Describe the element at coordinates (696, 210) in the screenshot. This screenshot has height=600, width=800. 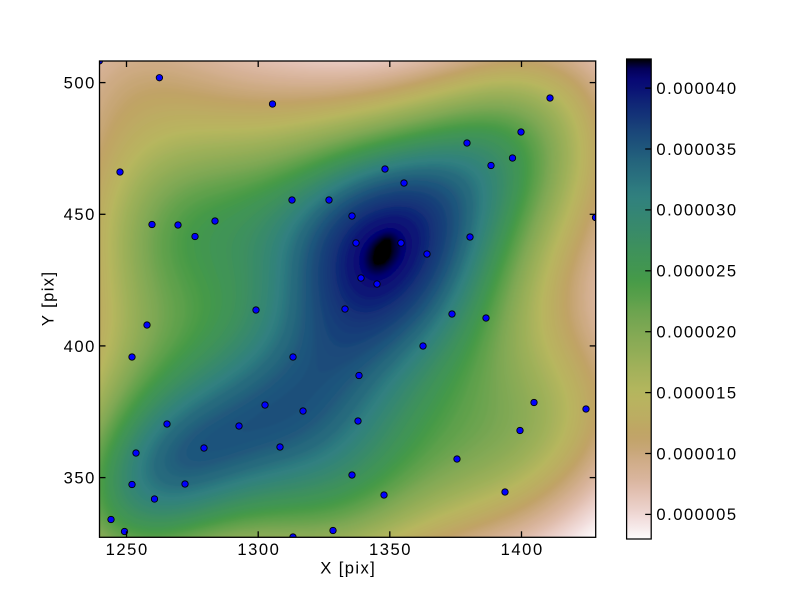
I see `svg-text: 0.000030` at that location.